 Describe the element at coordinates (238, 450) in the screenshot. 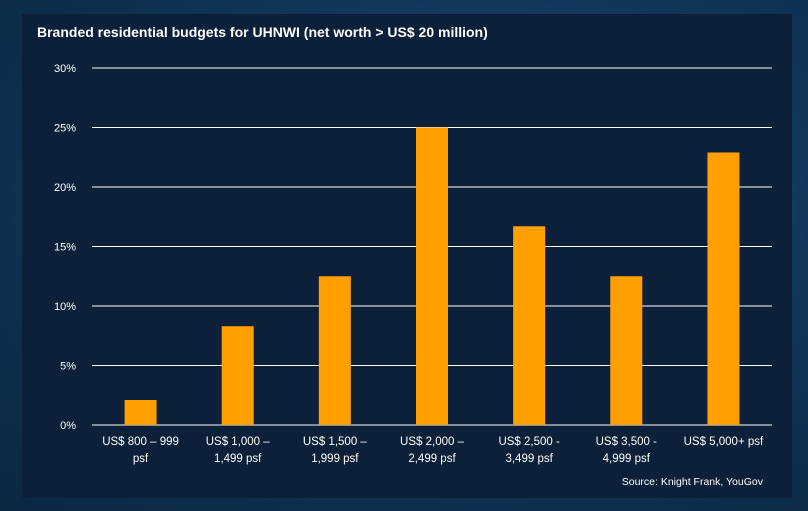

I see `x-tick-label: US$ 1,000 –1,499 psf` at that location.